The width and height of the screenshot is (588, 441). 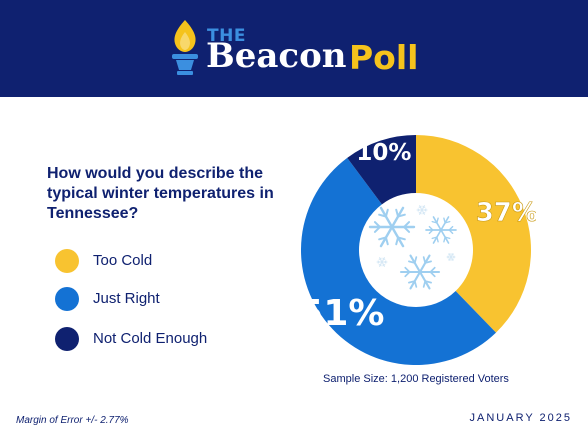 What do you see at coordinates (67, 261) in the screenshot?
I see `legend-swatch-too-cold` at bounding box center [67, 261].